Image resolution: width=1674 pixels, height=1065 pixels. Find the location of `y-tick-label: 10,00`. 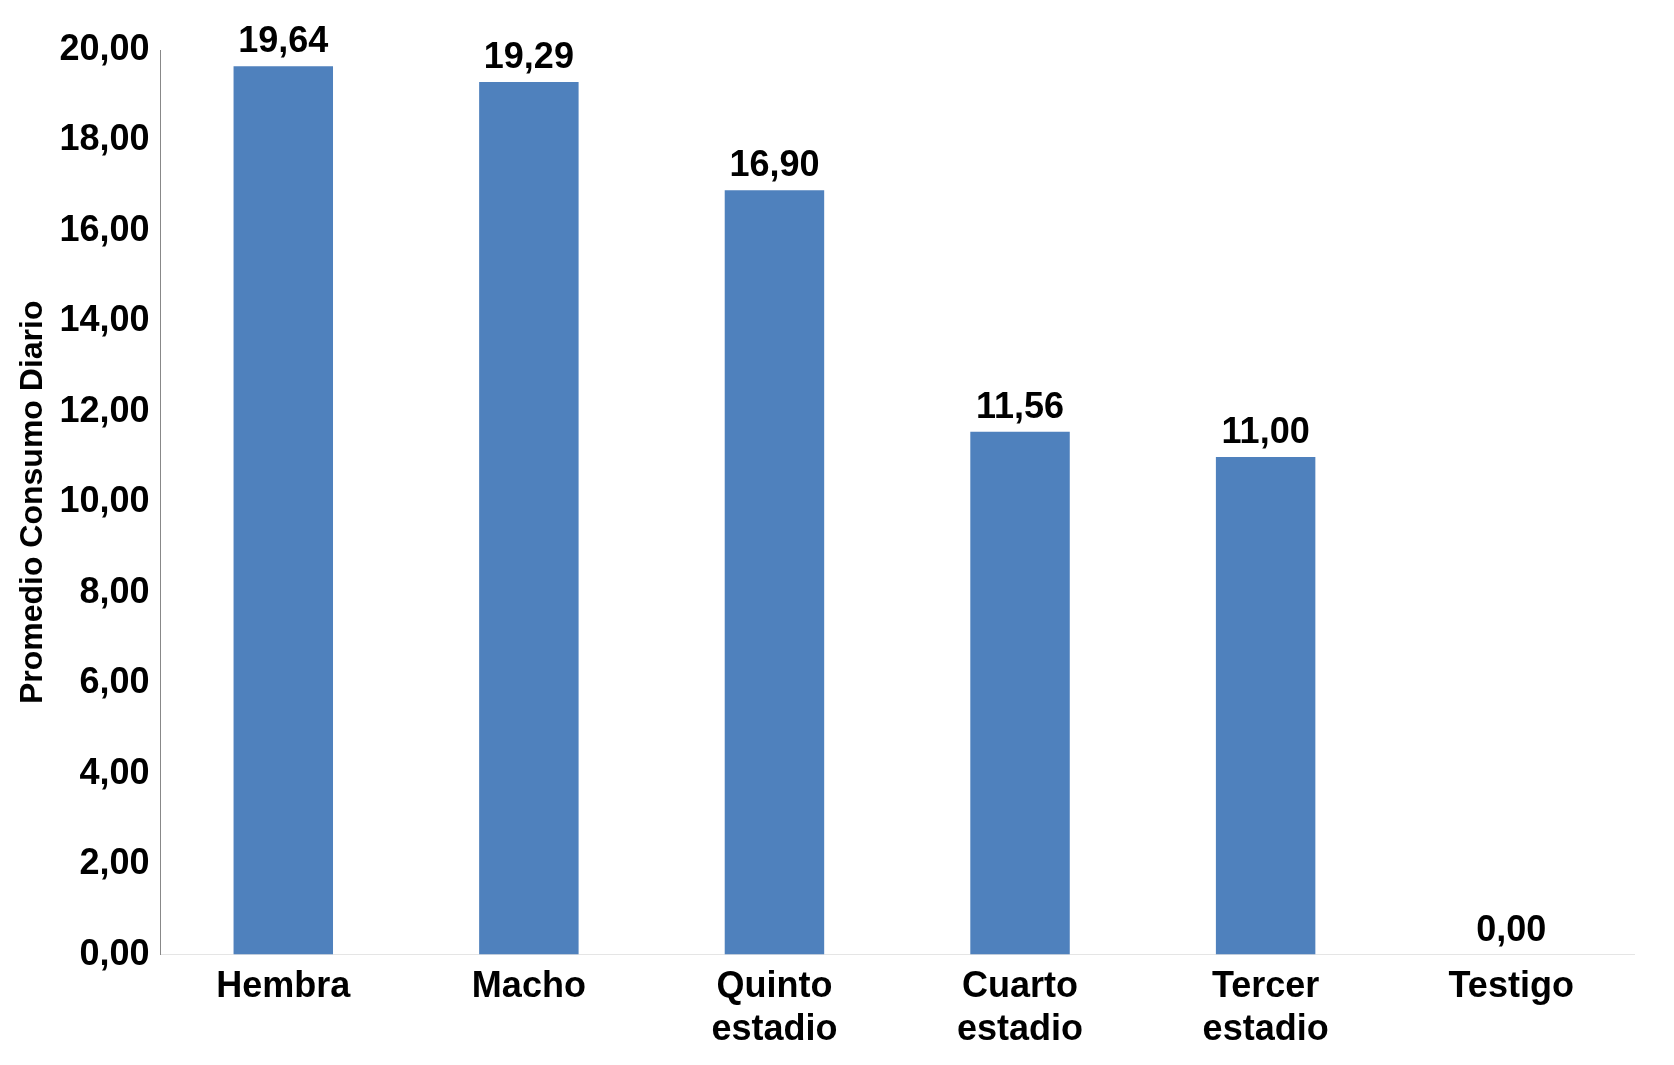

y-tick-label: 10,00 is located at coordinates (104, 500).